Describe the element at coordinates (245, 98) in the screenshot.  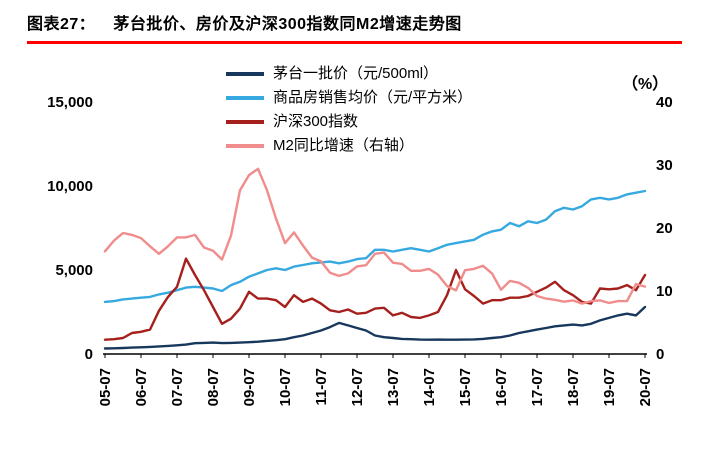
I see `legend-line-swatch-housing-price` at that location.